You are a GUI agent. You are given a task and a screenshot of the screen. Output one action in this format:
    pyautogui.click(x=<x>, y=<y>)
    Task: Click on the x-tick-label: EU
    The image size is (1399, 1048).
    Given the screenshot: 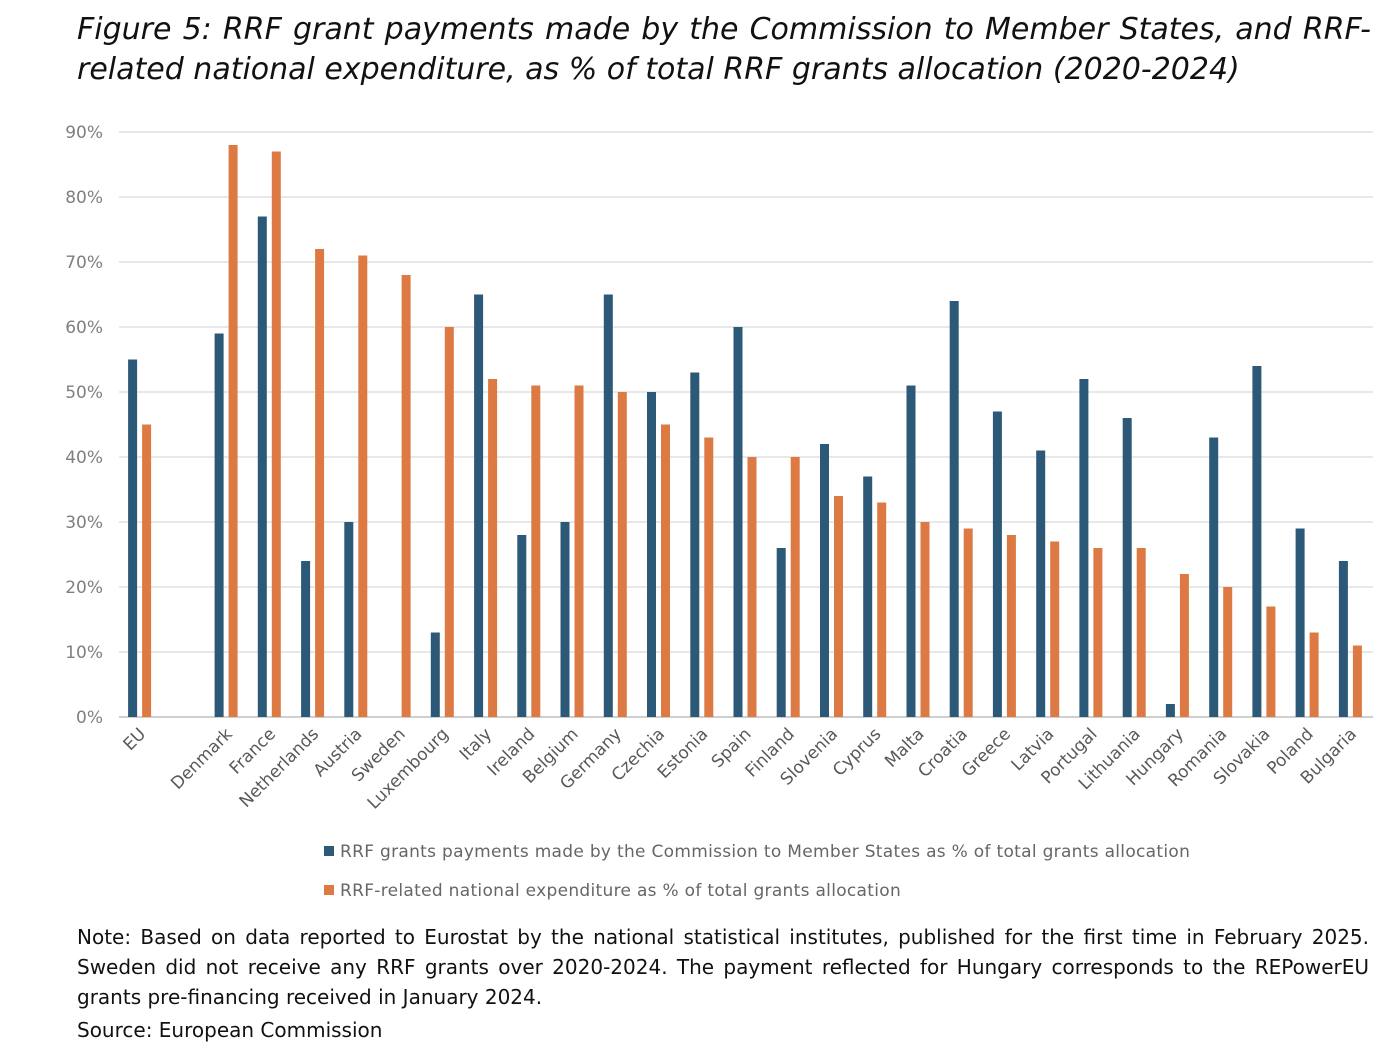 What is the action you would take?
    pyautogui.click(x=135, y=739)
    